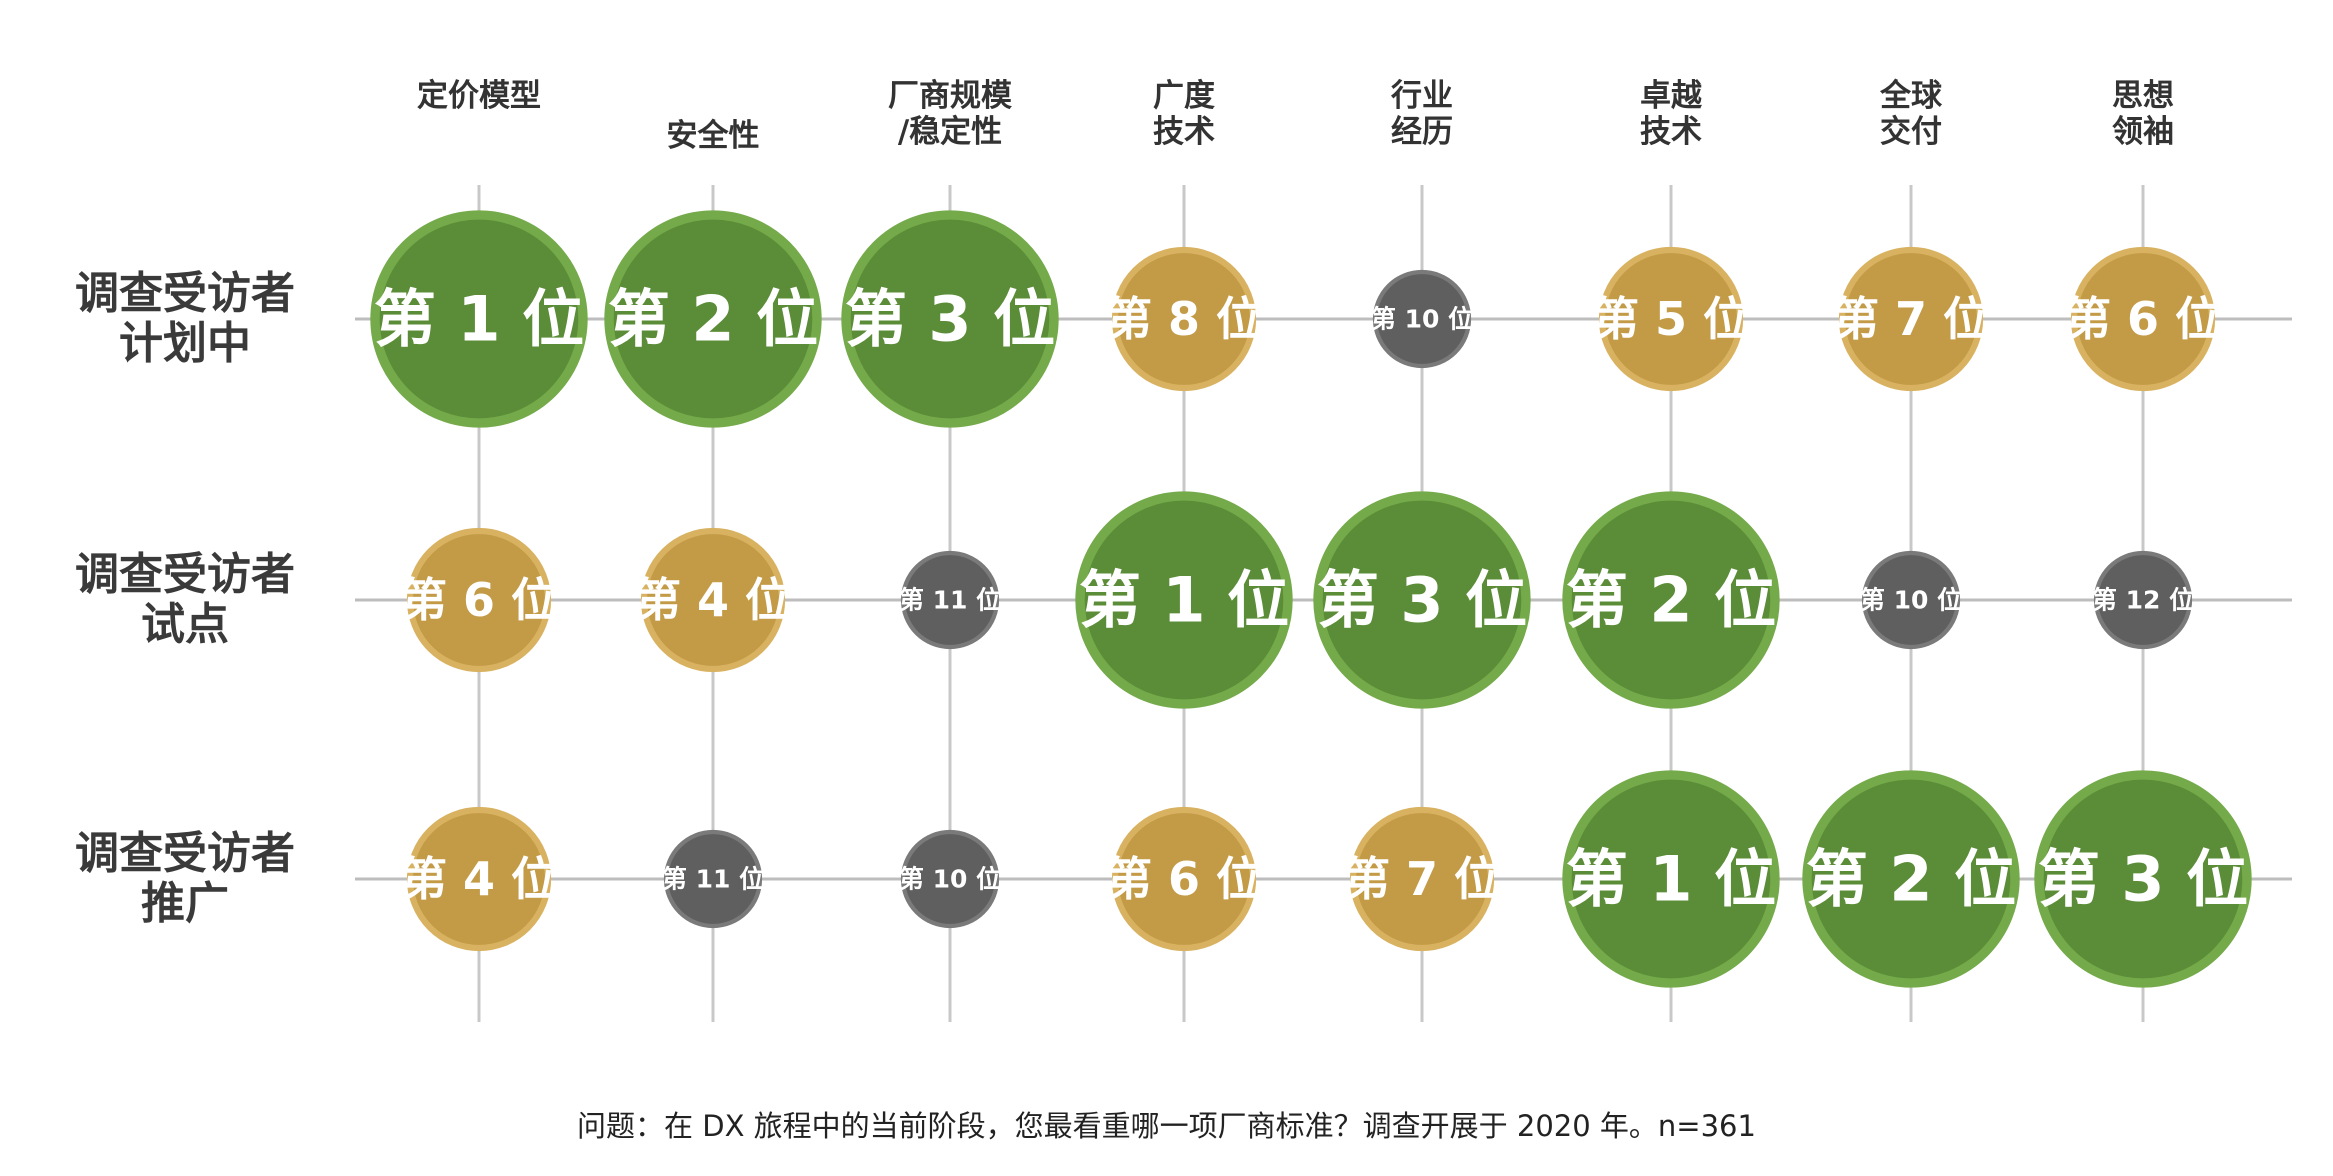 This screenshot has width=2333, height=1176. Describe the element at coordinates (185, 599) in the screenshot. I see `row-label: 调查受访者 试点` at that location.